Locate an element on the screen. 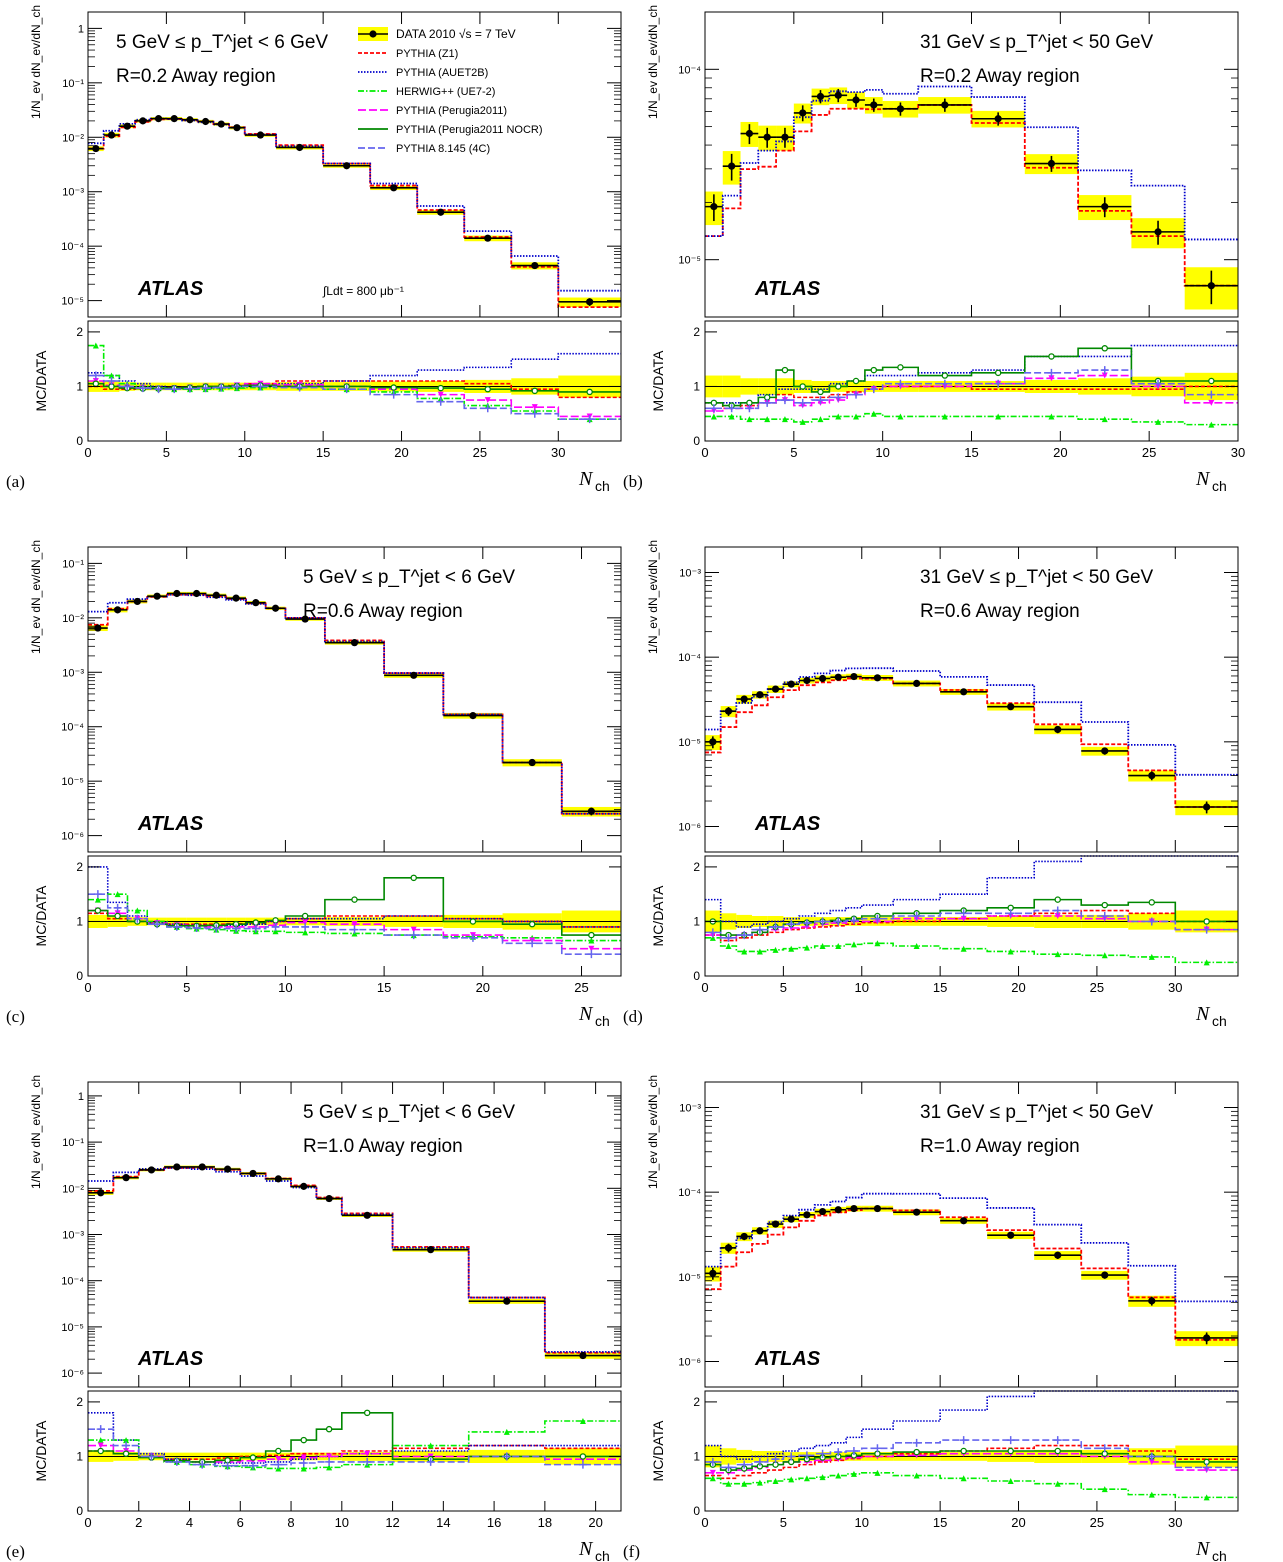  xtick-label: 25 is located at coordinates (1097, 1522).